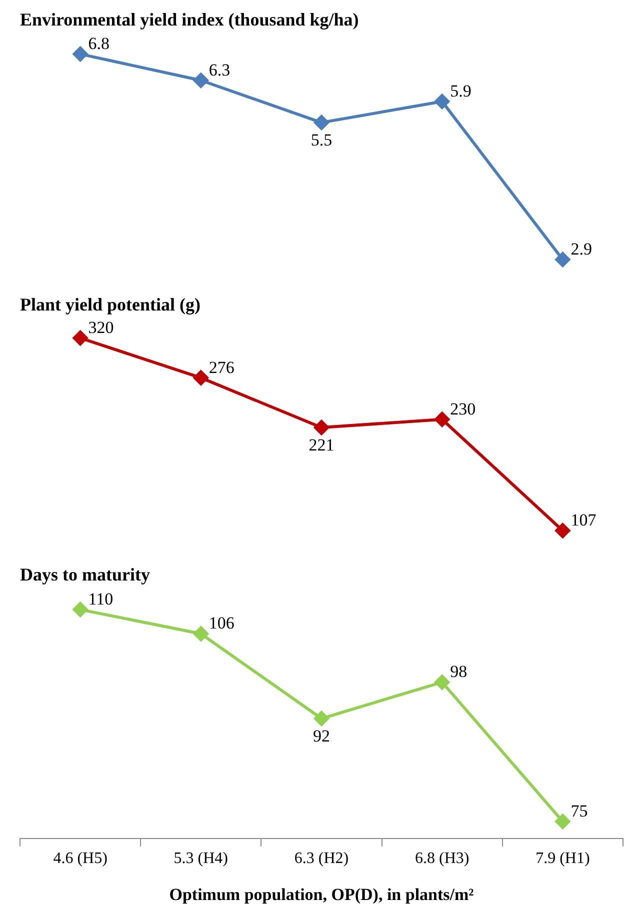 This screenshot has height=916, width=632. Describe the element at coordinates (80, 859) in the screenshot. I see `x-tick-label: 4.6 (H5)` at that location.